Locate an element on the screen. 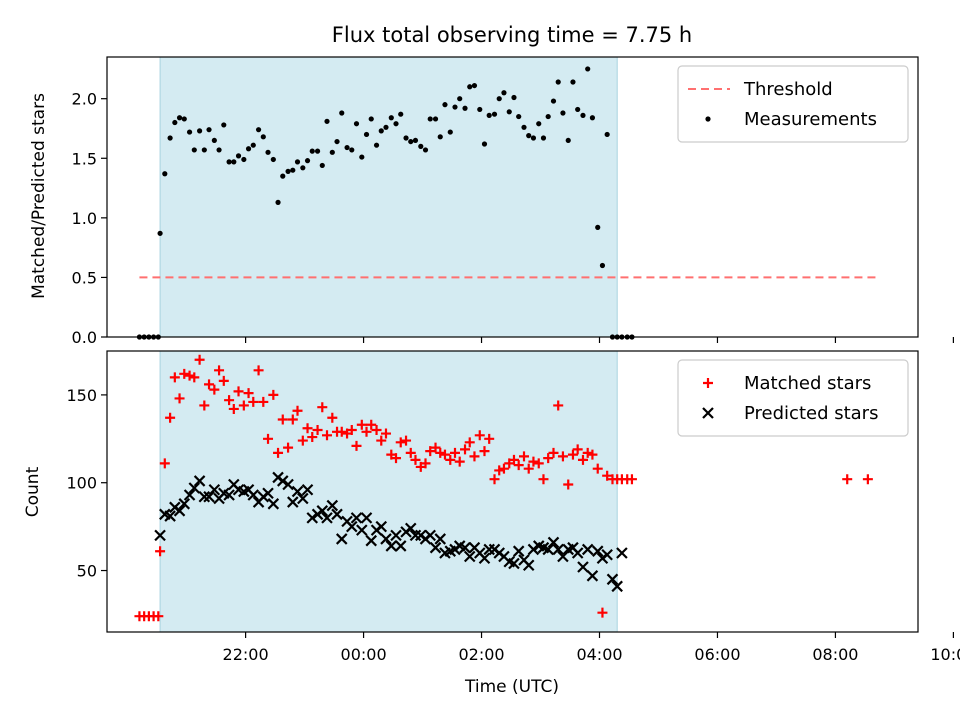  y-tick-label: 100 is located at coordinates (81, 483).